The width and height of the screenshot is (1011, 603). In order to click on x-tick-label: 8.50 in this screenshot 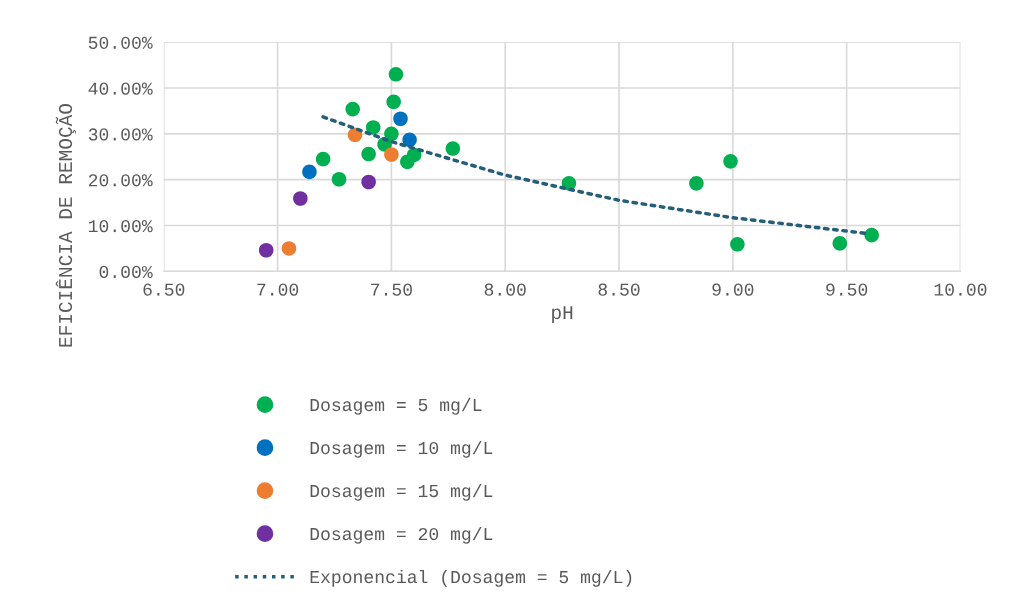, I will do `click(619, 289)`.